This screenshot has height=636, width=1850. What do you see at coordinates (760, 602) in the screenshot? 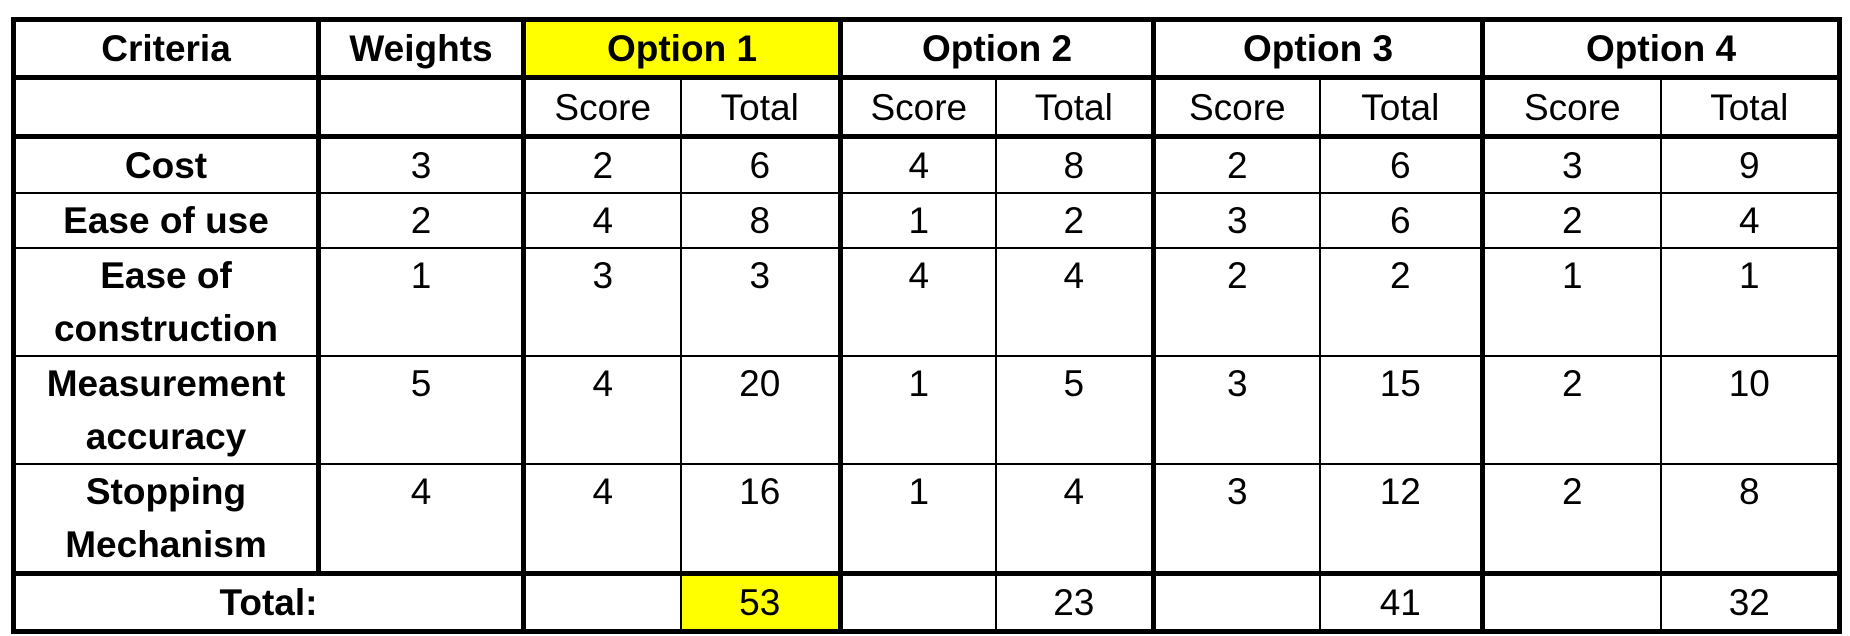
I see `option-1-grand-total: 53` at bounding box center [760, 602].